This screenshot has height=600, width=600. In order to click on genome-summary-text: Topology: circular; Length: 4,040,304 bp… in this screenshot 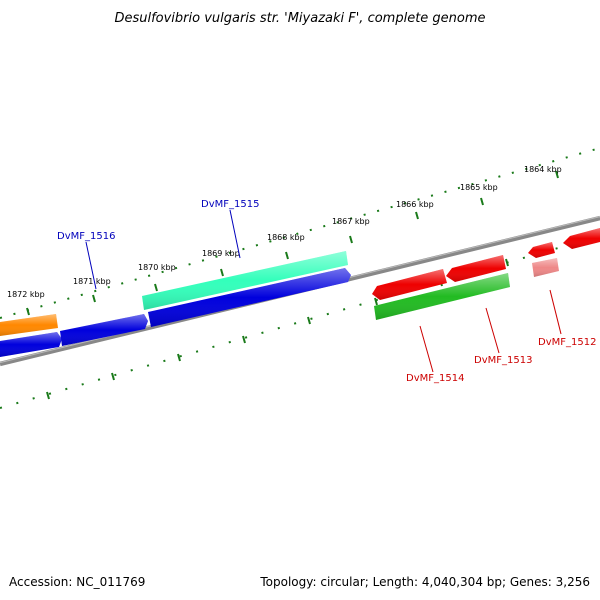, I will do `click(424, 582)`.